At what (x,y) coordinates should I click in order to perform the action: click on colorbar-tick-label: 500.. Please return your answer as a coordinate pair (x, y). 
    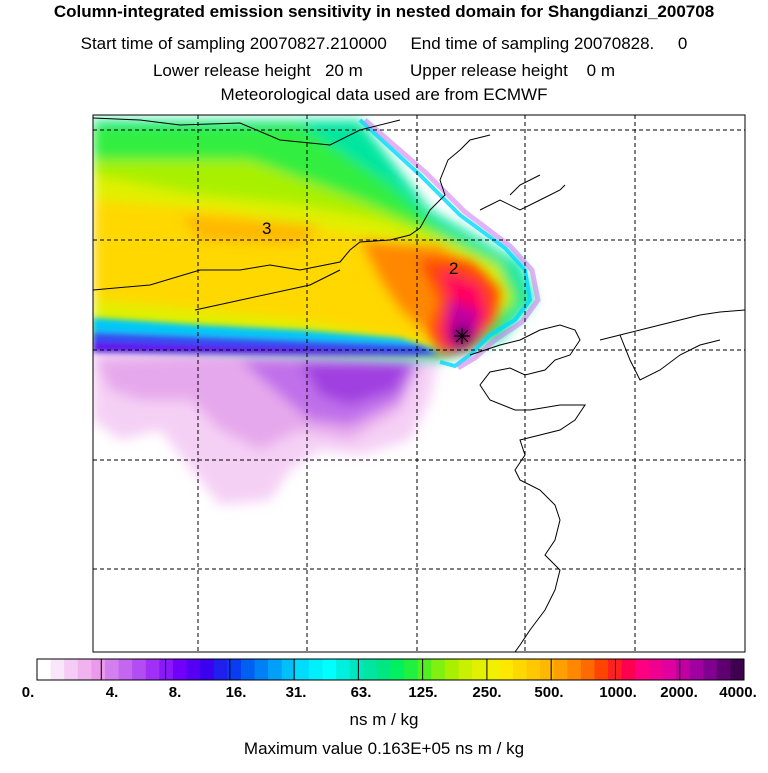
    Looking at the image, I should click on (549, 692).